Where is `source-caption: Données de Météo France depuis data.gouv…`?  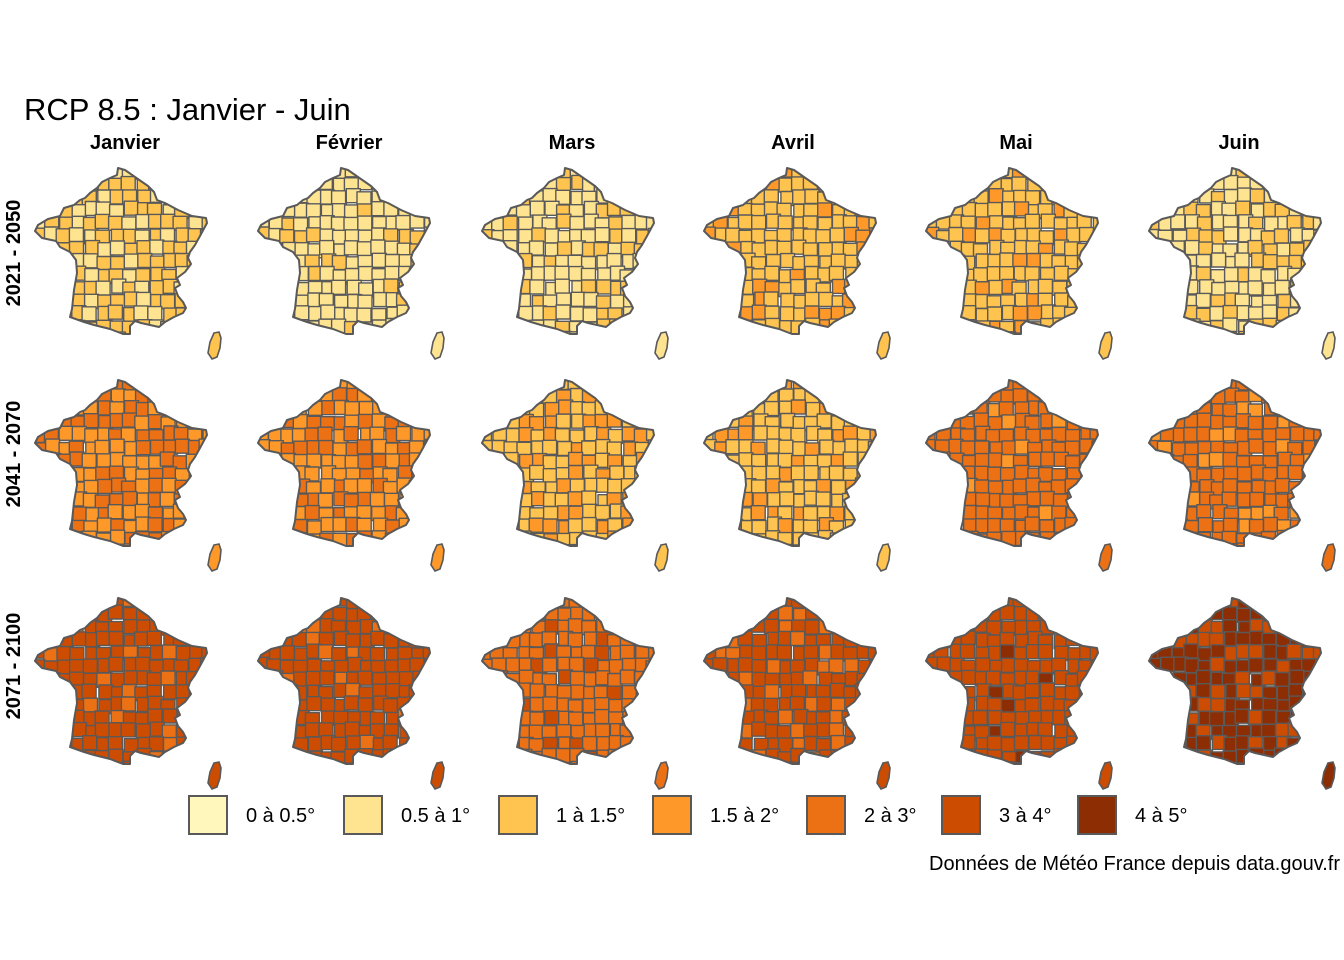
source-caption: Données de Météo France depuis data.gouv… is located at coordinates (1134, 864).